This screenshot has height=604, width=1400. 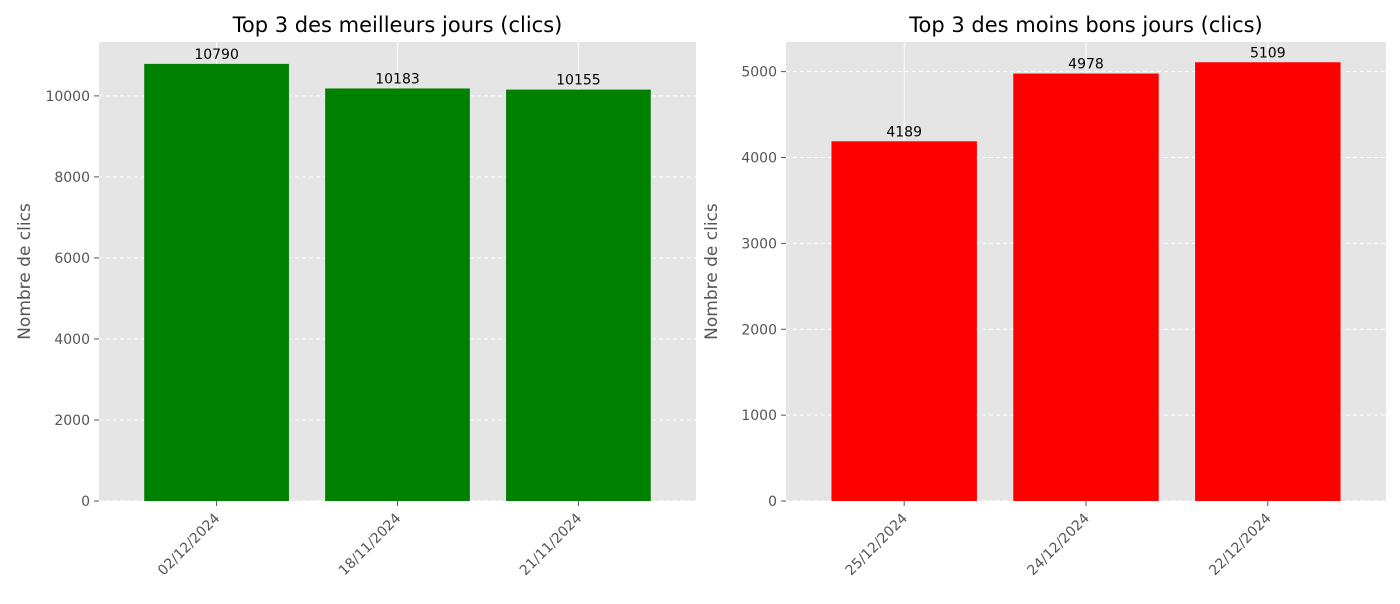 What do you see at coordinates (578, 81) in the screenshot?
I see `bar-value-label: 10155` at bounding box center [578, 81].